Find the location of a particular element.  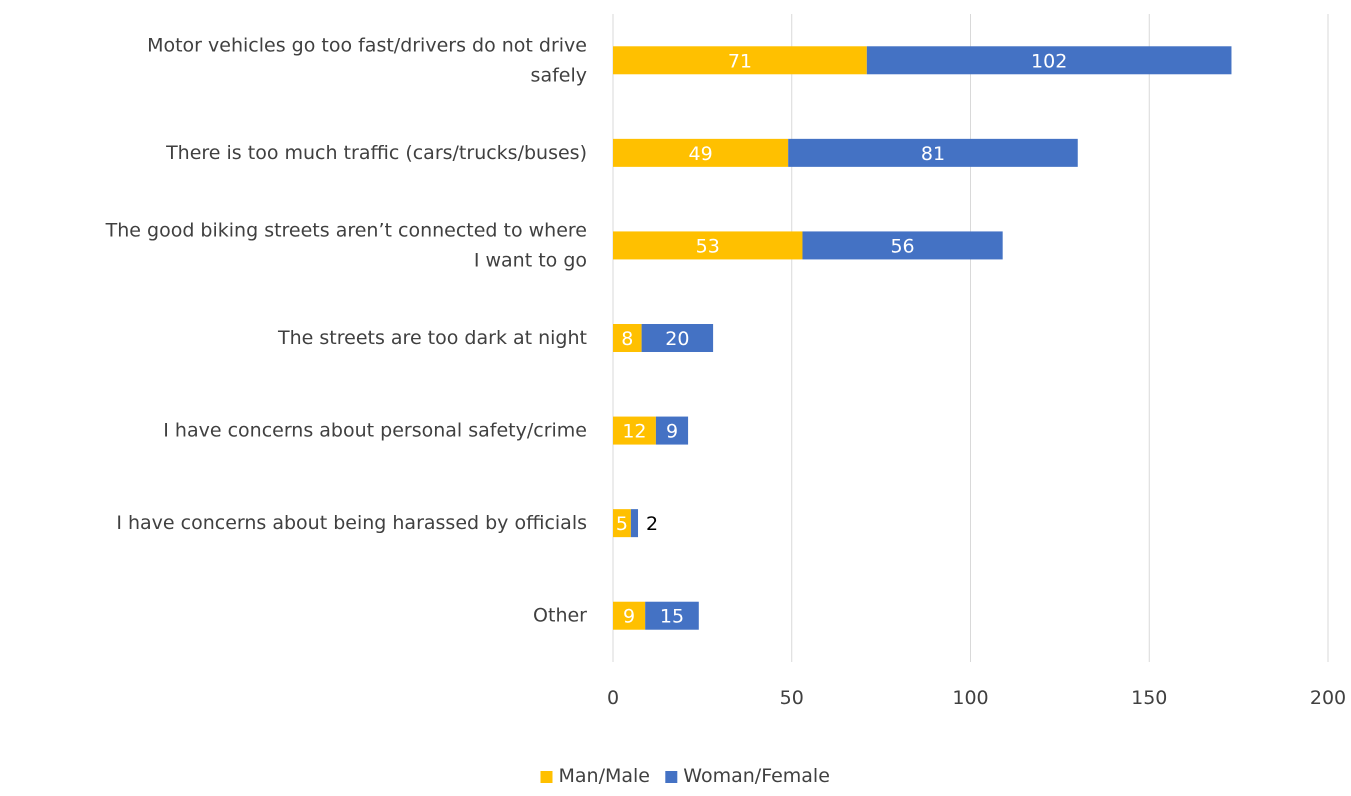

data-label: 12 is located at coordinates (634, 432).